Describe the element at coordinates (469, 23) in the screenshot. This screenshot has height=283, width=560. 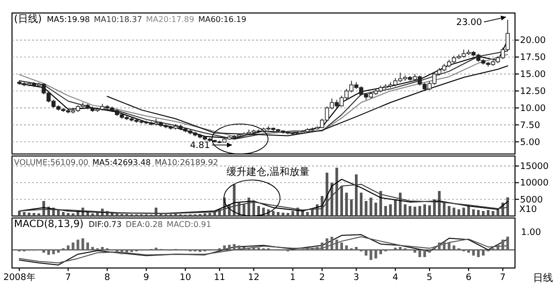
I see `annotation: 23.00` at that location.